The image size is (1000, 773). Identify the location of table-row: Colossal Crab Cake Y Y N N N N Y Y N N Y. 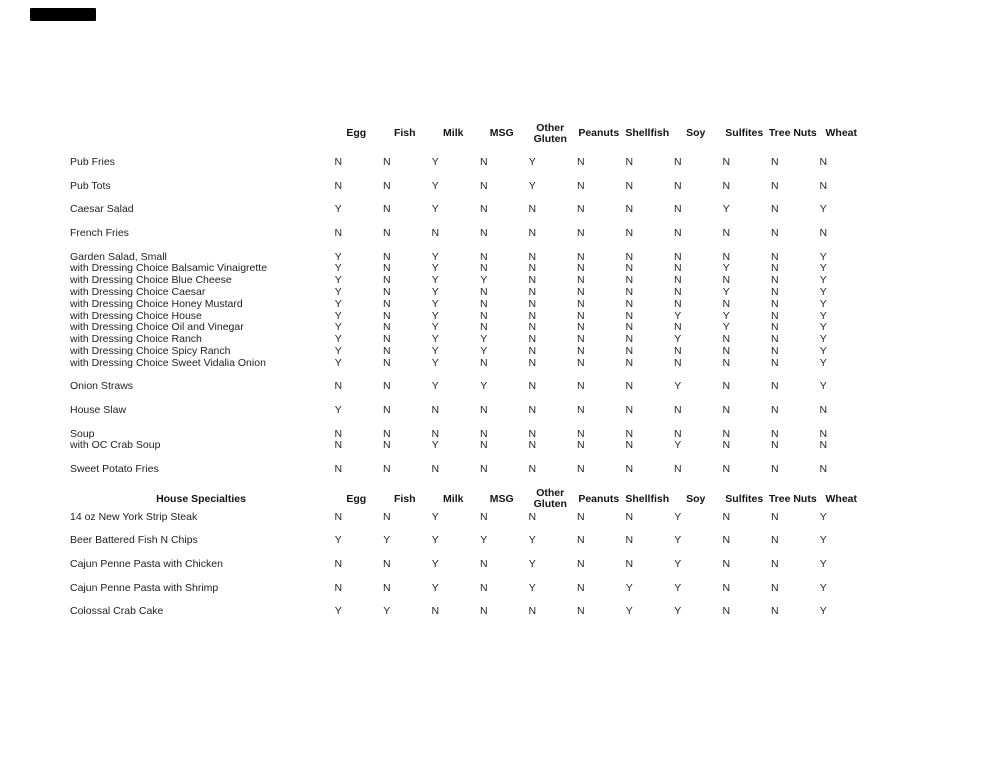
(450, 611).